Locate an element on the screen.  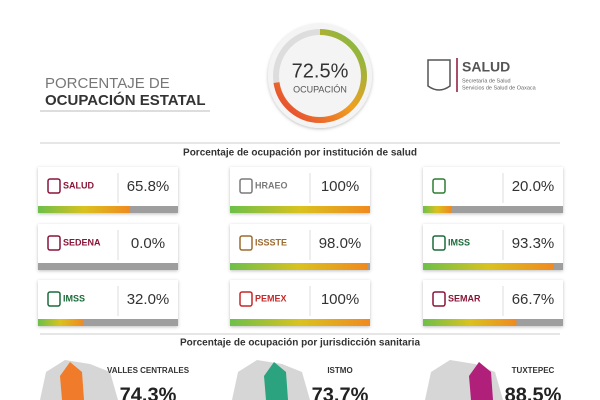
logo-text: ISSSTE is located at coordinates (271, 242).